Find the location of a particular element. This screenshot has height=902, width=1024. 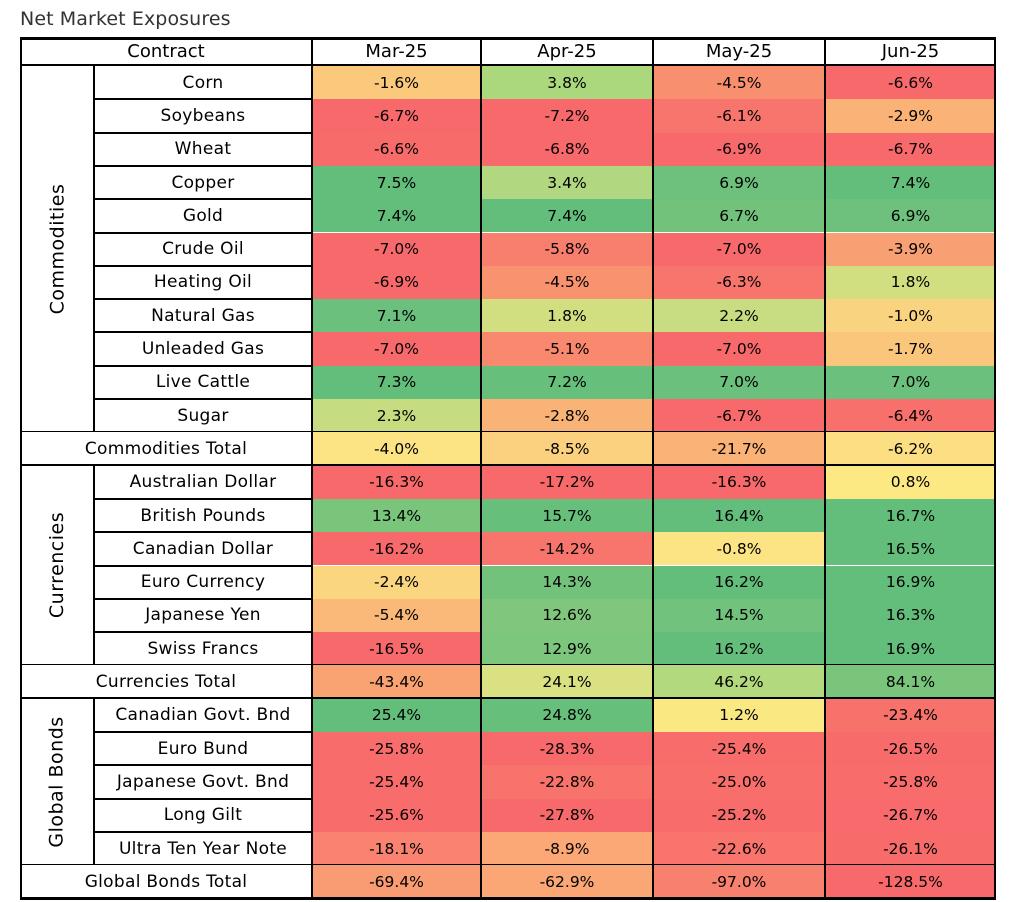

value-cell: -27.8% is located at coordinates (567, 815).